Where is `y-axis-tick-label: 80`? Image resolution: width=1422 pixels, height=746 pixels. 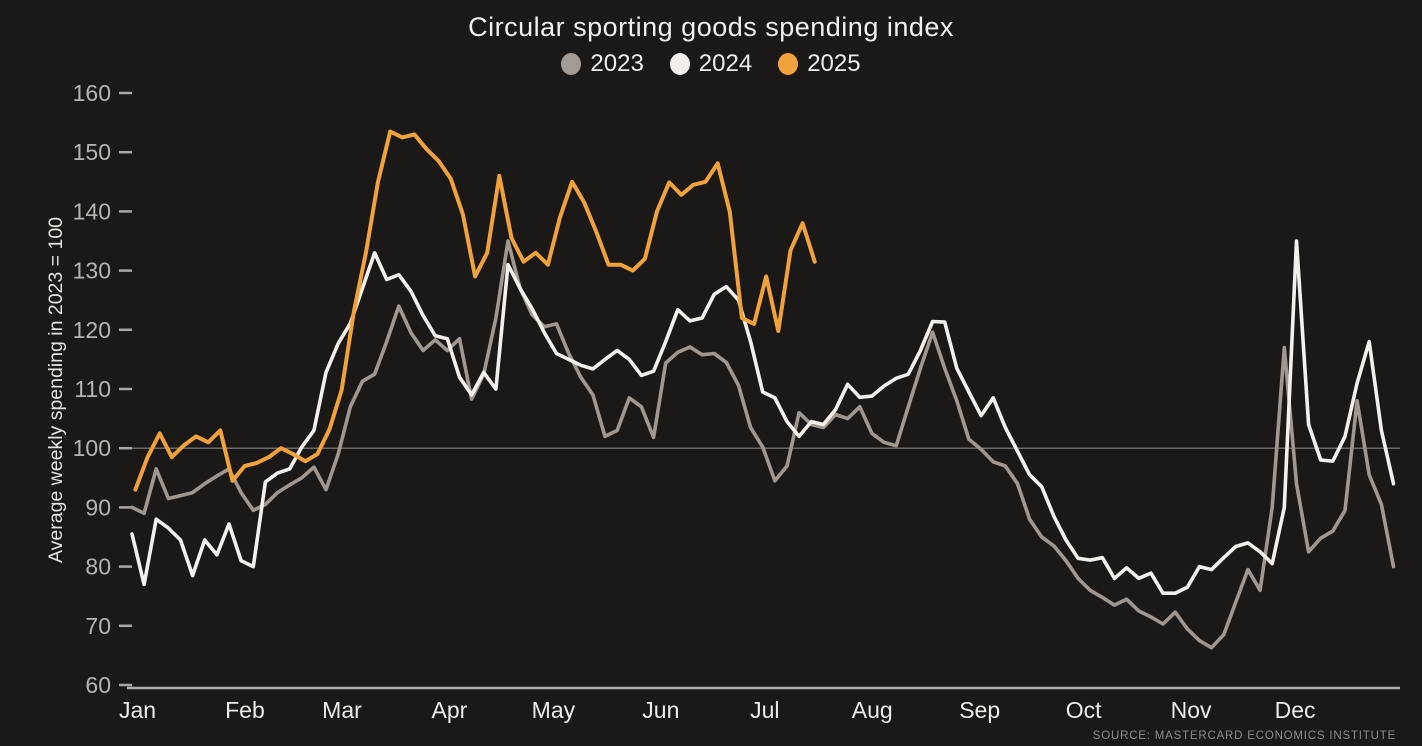 y-axis-tick-label: 80 is located at coordinates (98, 567).